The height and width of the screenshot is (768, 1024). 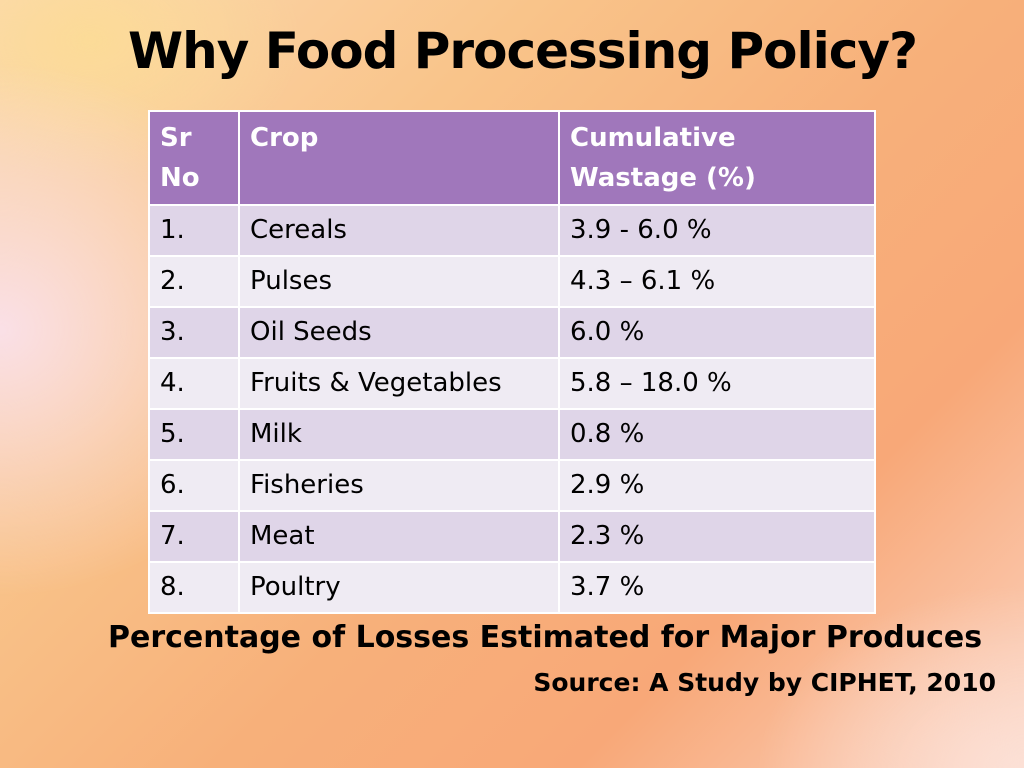 I want to click on table-row: 2. Pulses 4.3 – 6.1 %, so click(x=512, y=281).